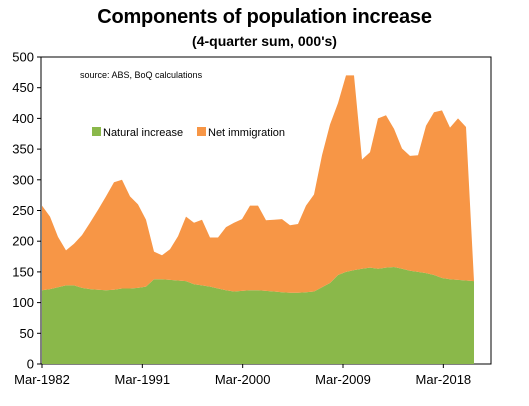 The width and height of the screenshot is (529, 406). I want to click on y-tick-label: 0, so click(30, 364).